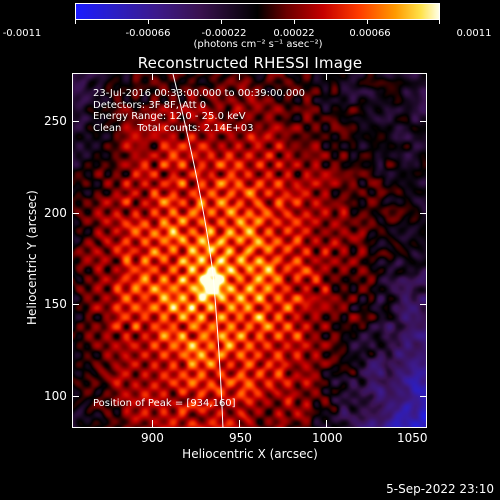  I want to click on x-tick-label: 950, so click(240, 438).